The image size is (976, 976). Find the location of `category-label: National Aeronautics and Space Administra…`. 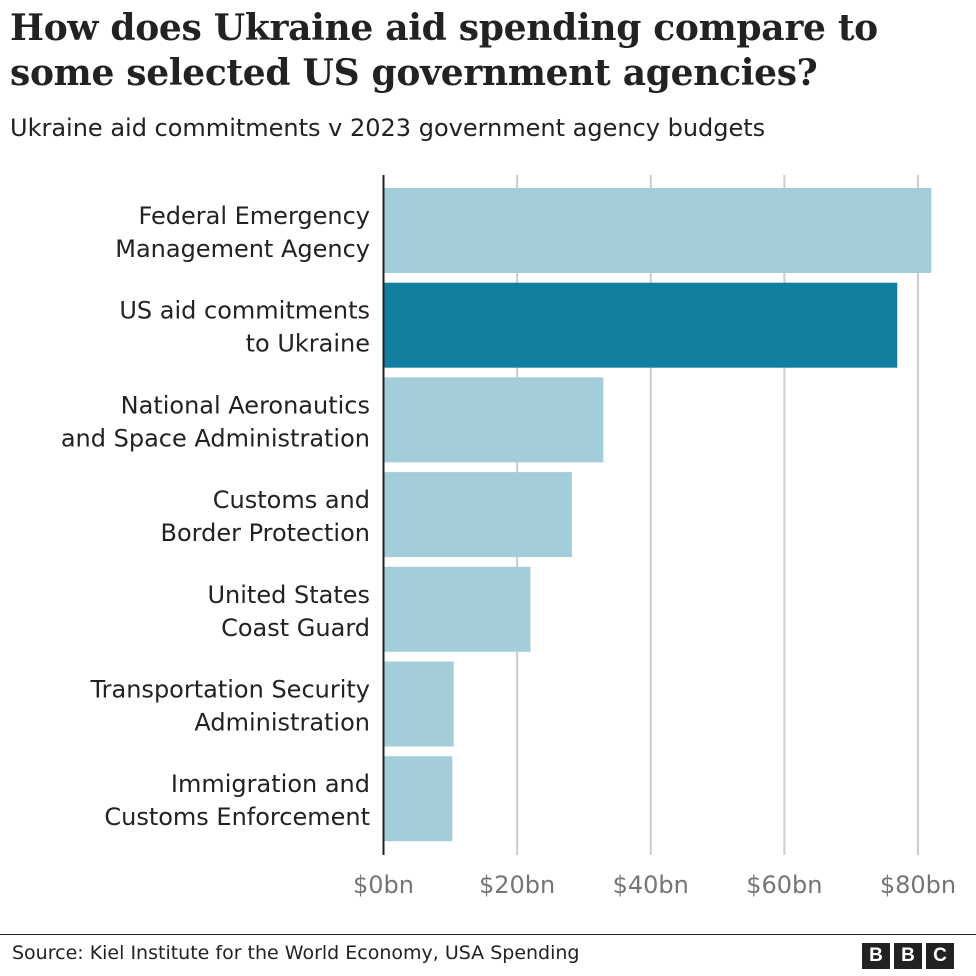

category-label: National Aeronautics and Space Administra… is located at coordinates (215, 421).